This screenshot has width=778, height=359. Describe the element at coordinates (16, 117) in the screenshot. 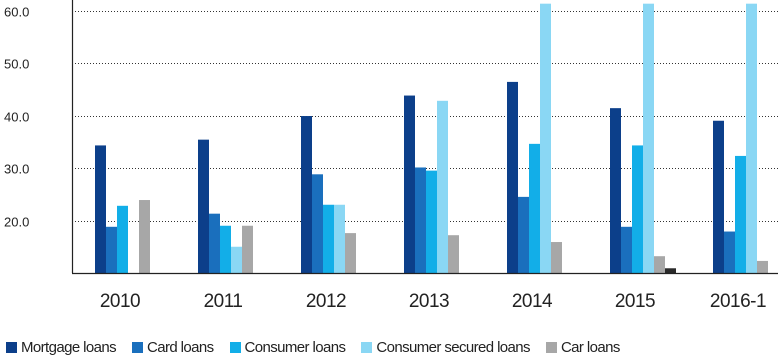

I see `y-tick-label: 40.0` at that location.